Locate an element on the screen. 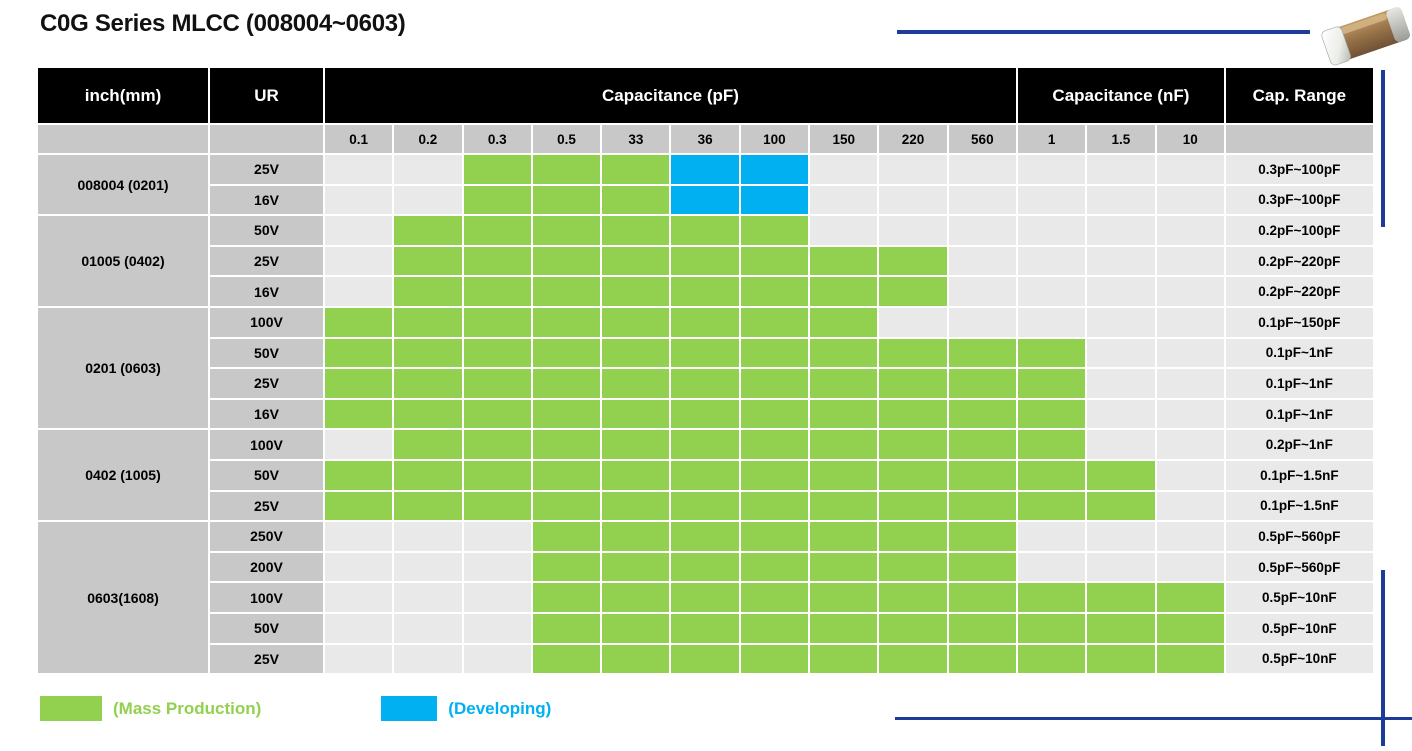 The width and height of the screenshot is (1412, 751). cap-range-value: 0.2pF~220pF is located at coordinates (1299, 261).